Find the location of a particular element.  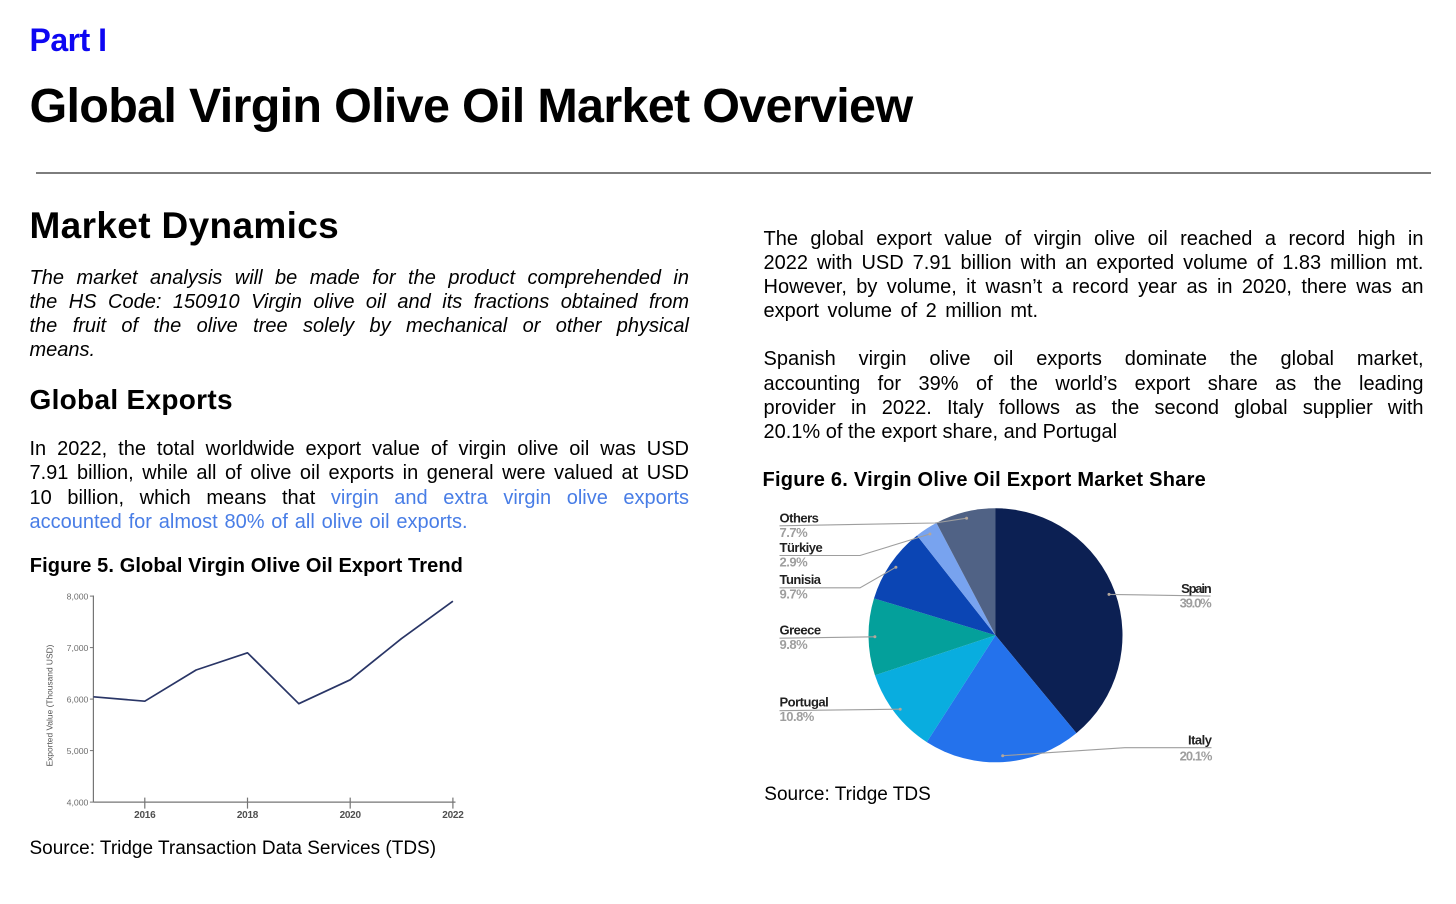

svg-text: Spain is located at coordinates (1196, 588).